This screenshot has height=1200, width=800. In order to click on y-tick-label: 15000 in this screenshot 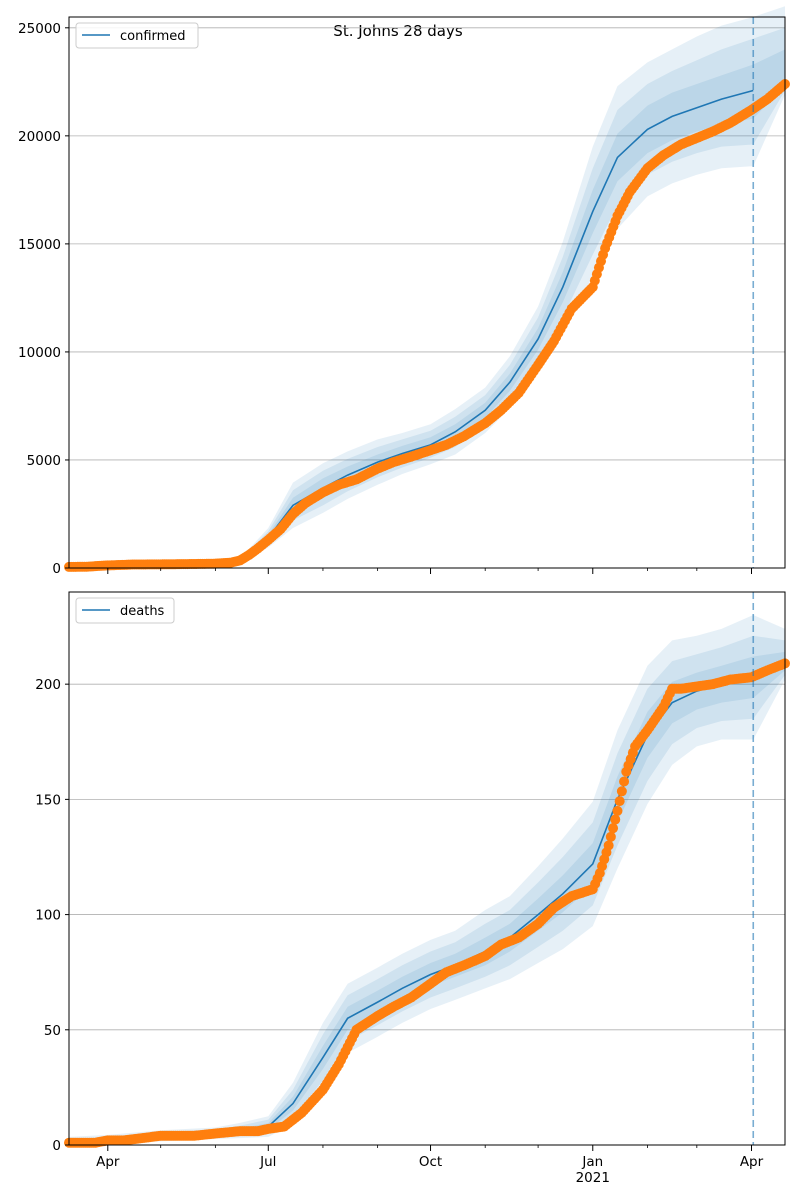, I will do `click(39, 245)`.